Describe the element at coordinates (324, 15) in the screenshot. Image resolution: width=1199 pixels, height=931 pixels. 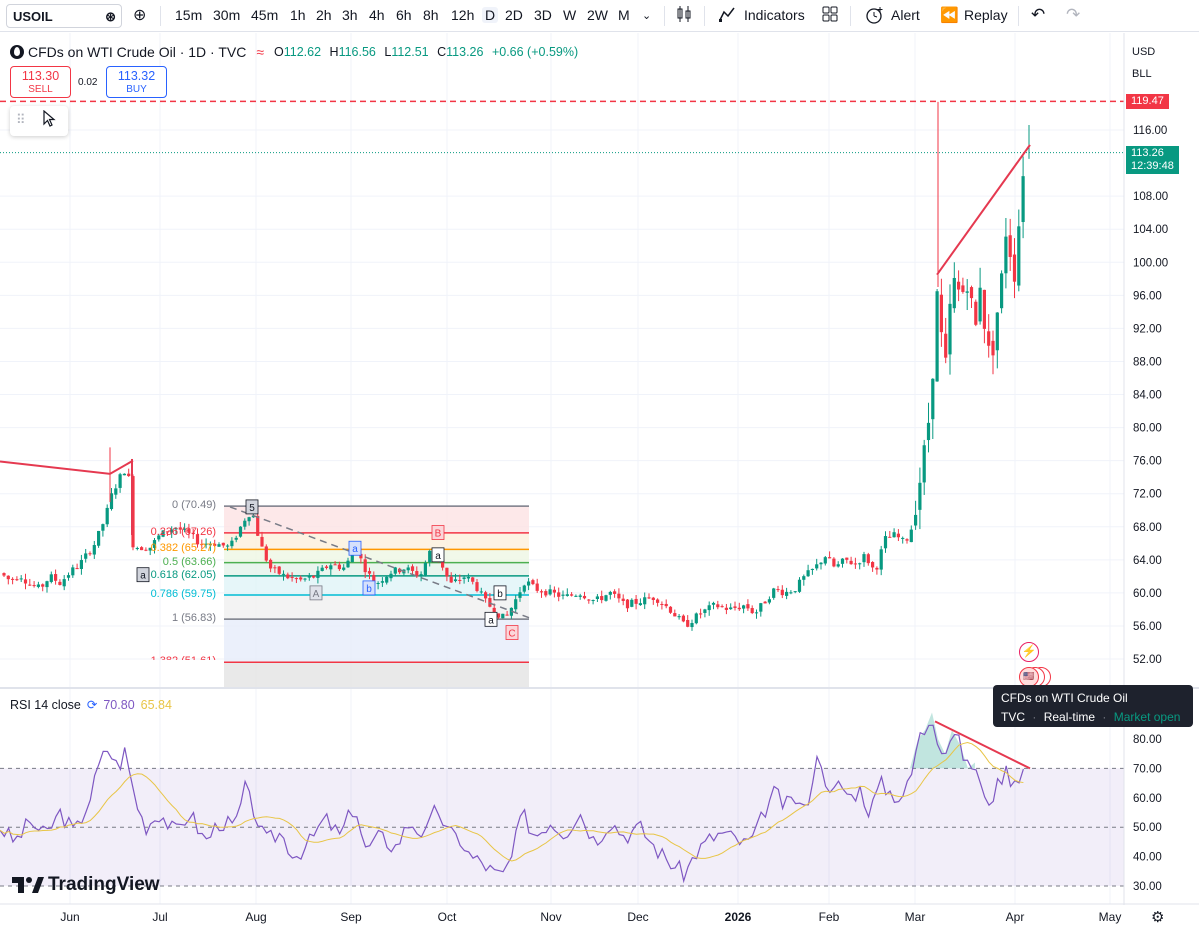
I see `interval-2h: 2h` at that location.